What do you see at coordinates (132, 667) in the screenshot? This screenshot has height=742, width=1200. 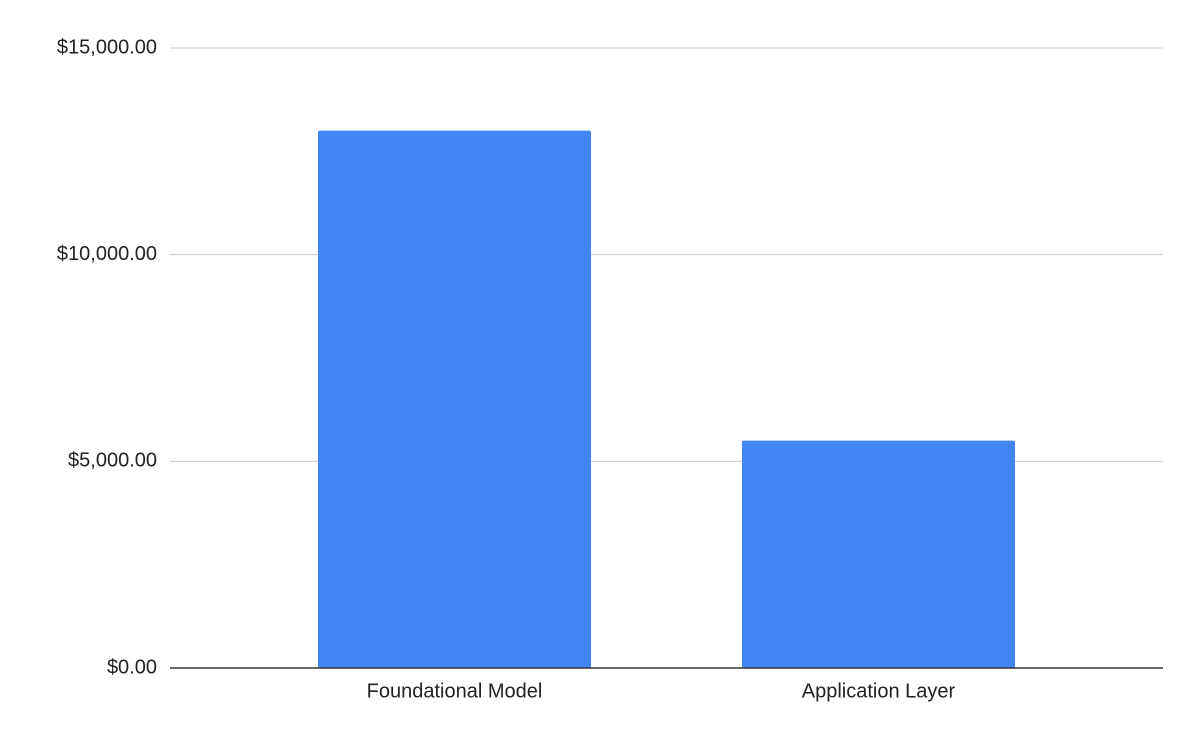 I see `y-tick-label: $0.00` at bounding box center [132, 667].